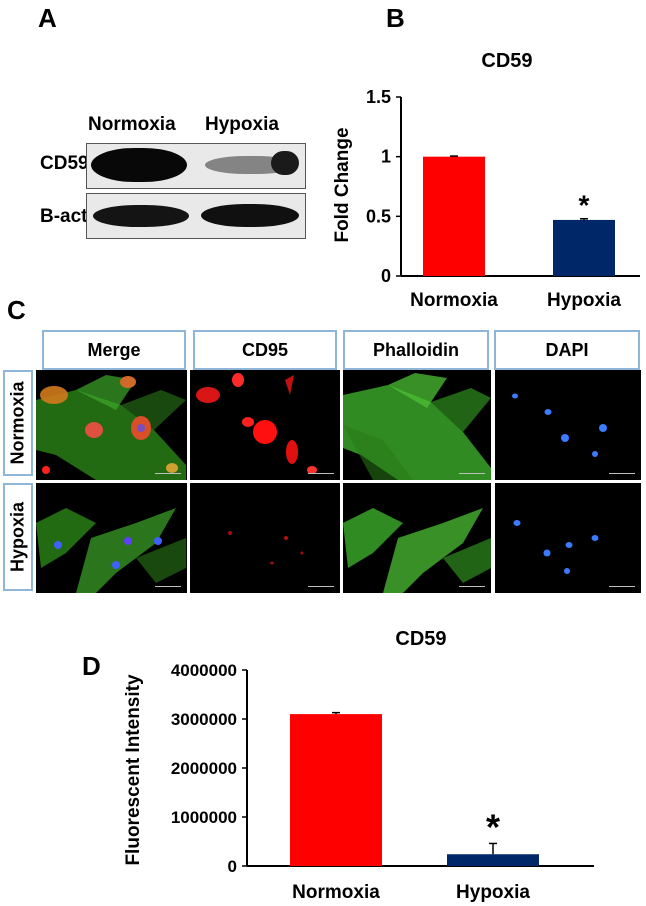  What do you see at coordinates (204, 719) in the screenshot?
I see `y-tick-label: 3000000` at bounding box center [204, 719].